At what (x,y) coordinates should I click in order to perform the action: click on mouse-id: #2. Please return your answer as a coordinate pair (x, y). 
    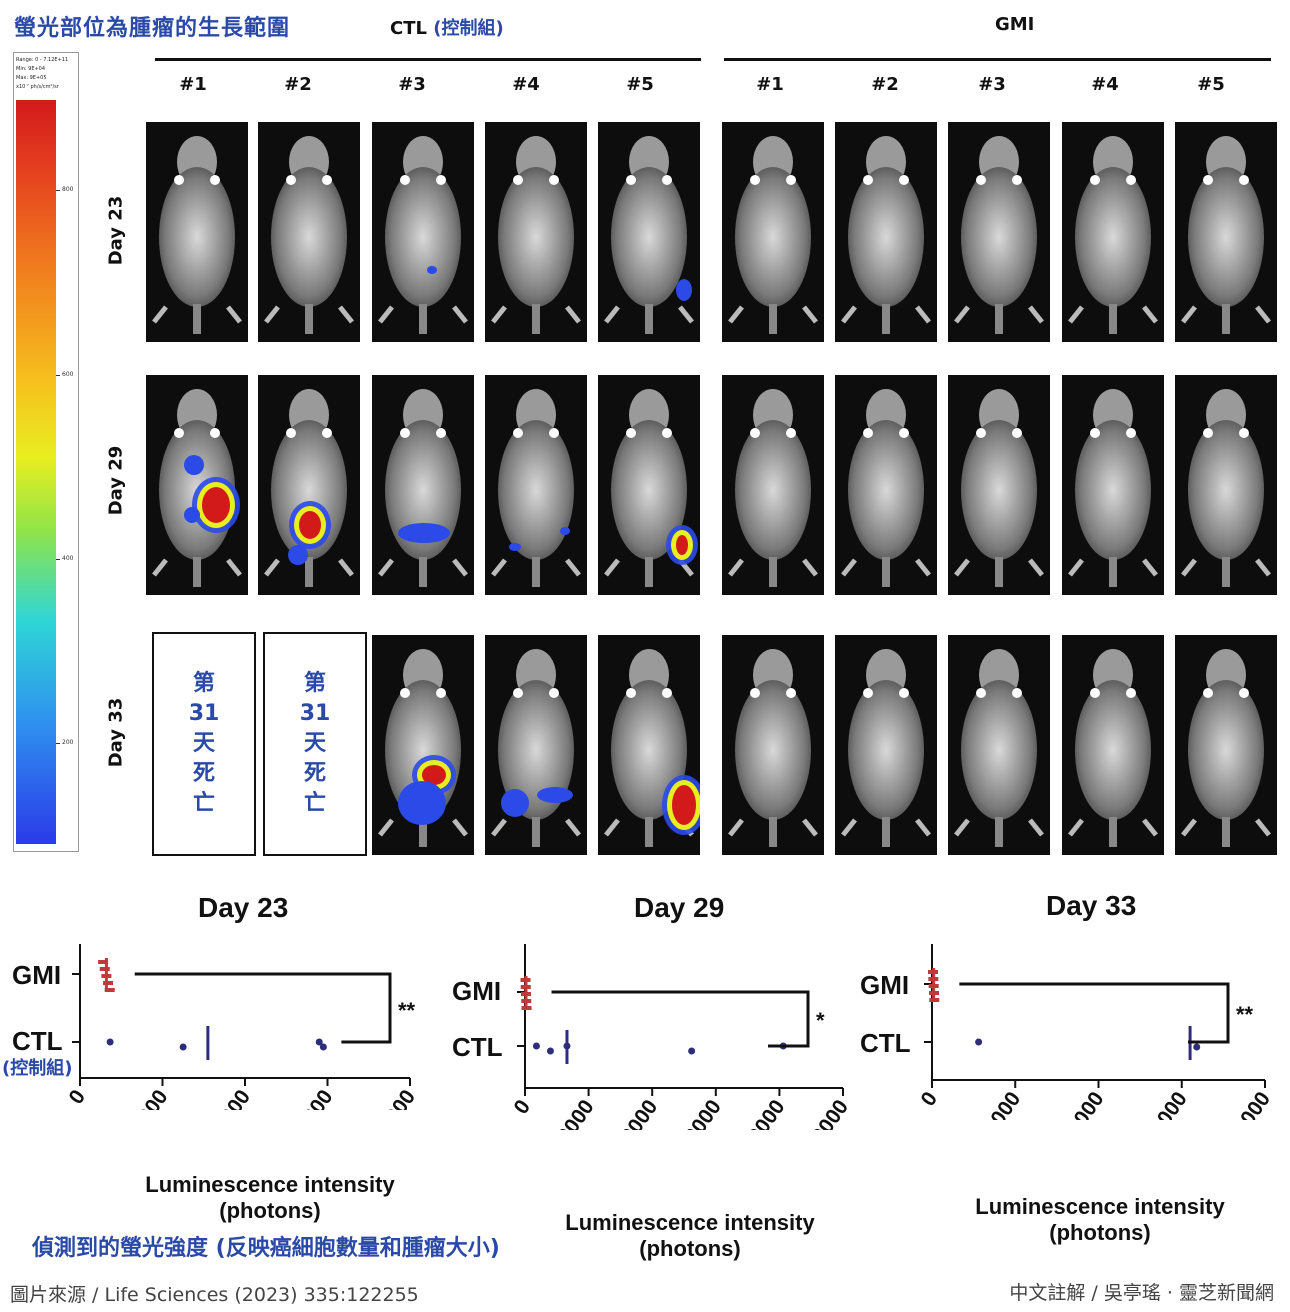
    Looking at the image, I should click on (298, 84).